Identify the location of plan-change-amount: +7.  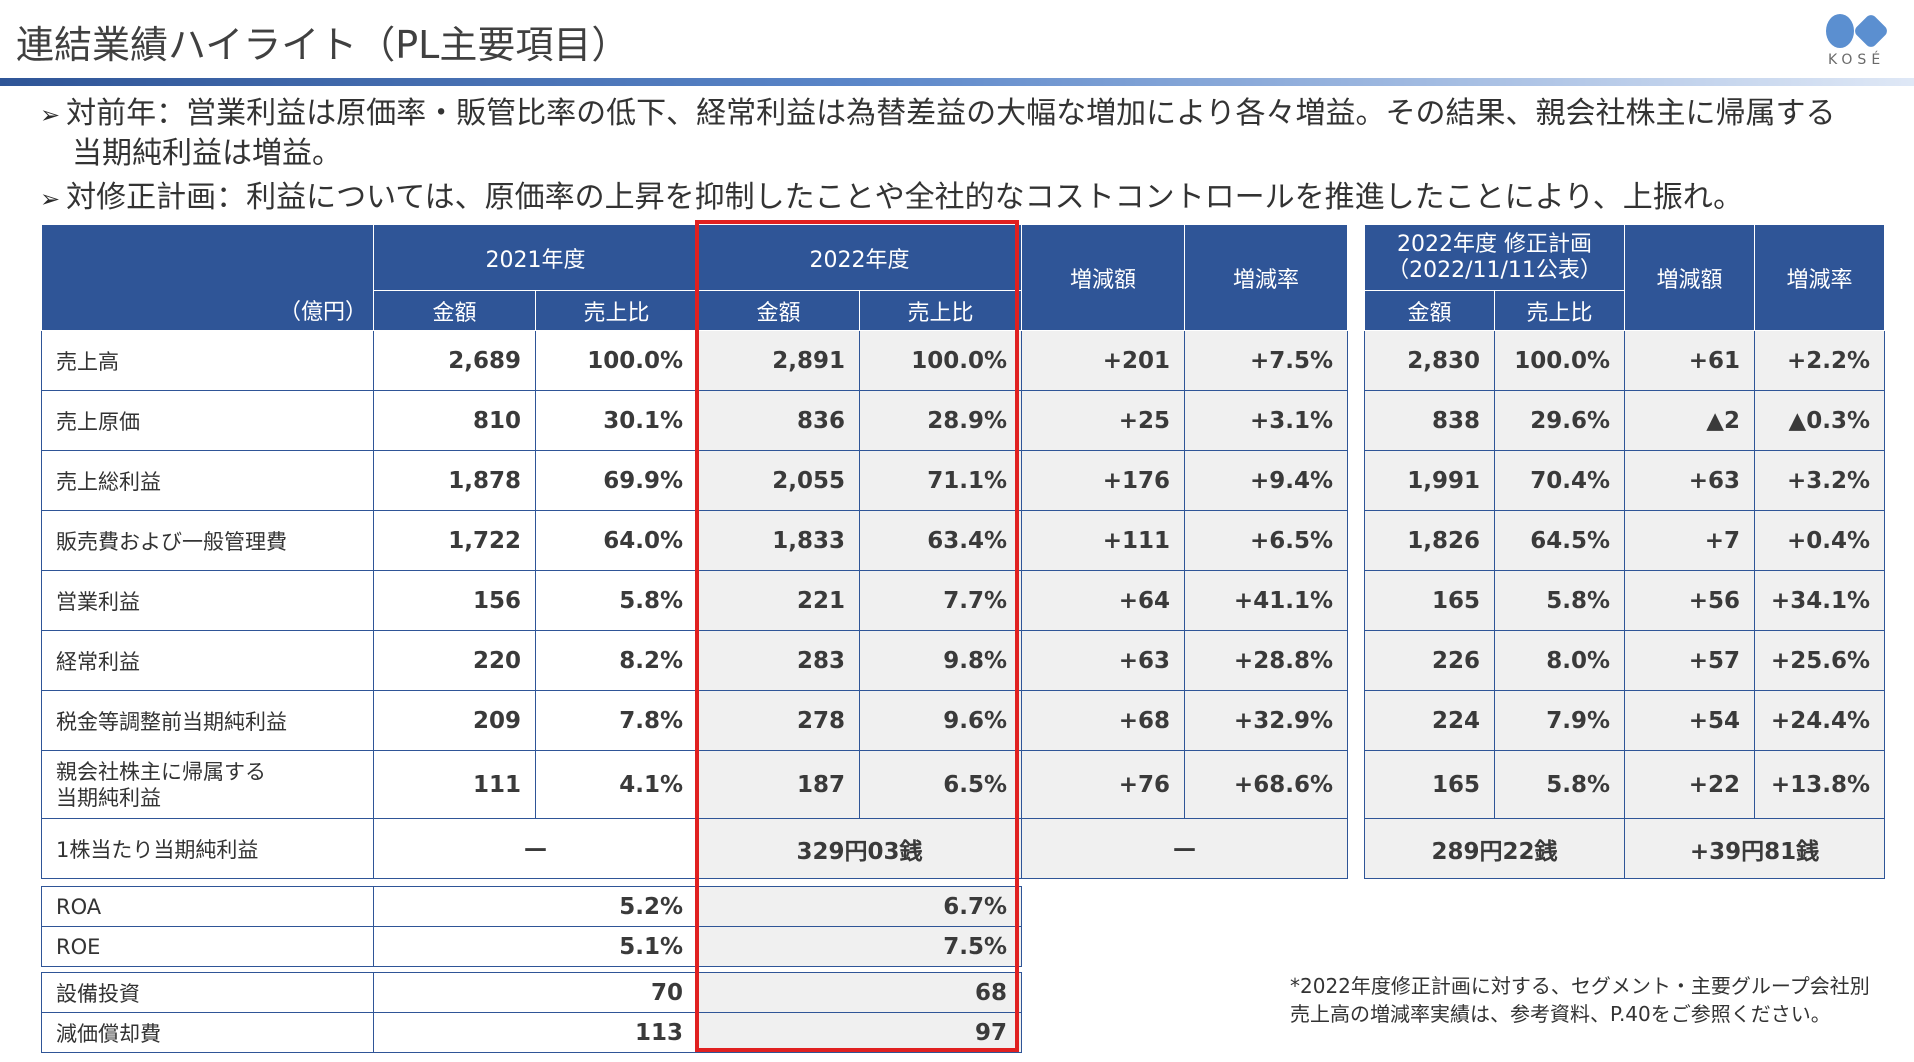
(1689, 540).